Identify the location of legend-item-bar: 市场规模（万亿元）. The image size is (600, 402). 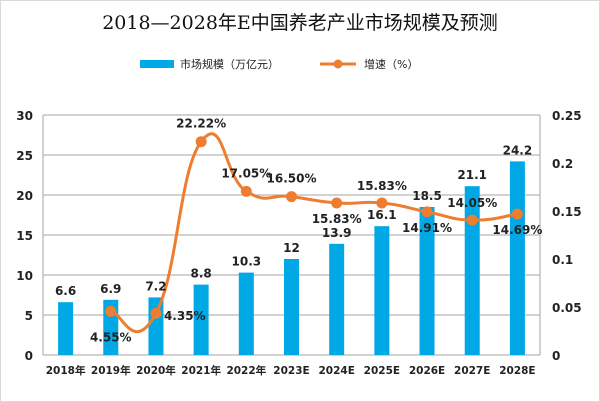
(209, 64).